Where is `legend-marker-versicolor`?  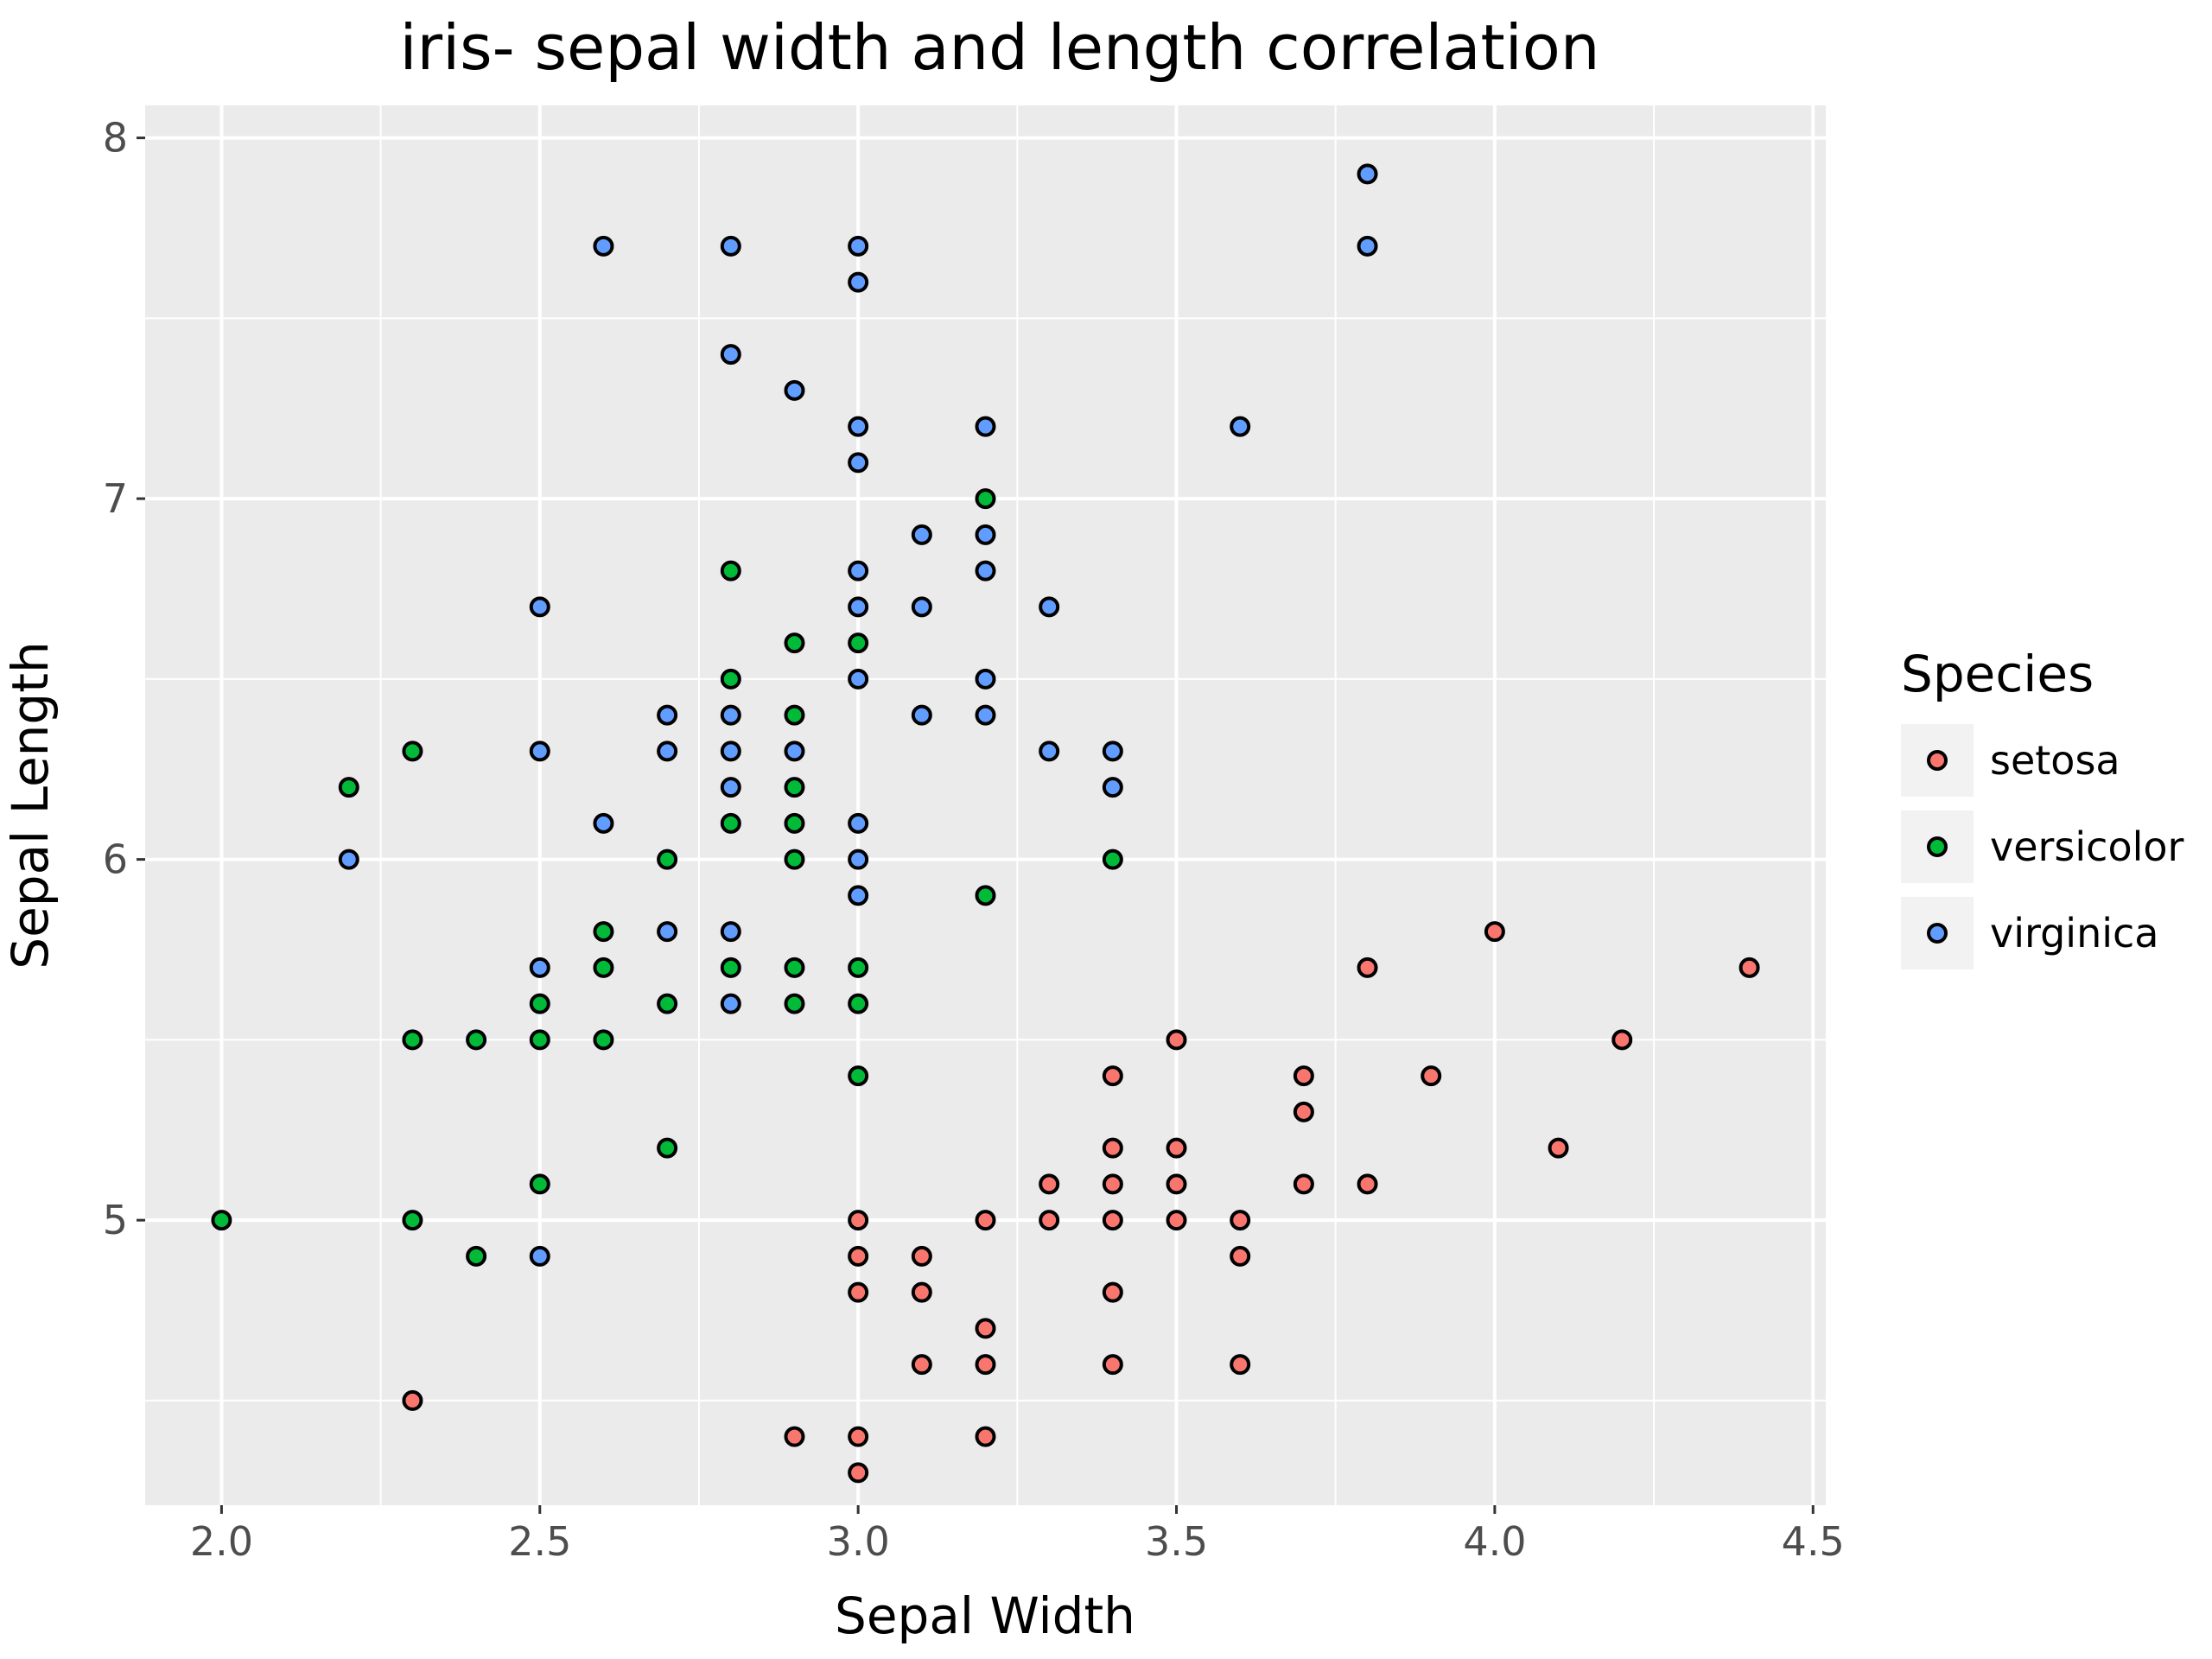 legend-marker-versicolor is located at coordinates (1937, 846).